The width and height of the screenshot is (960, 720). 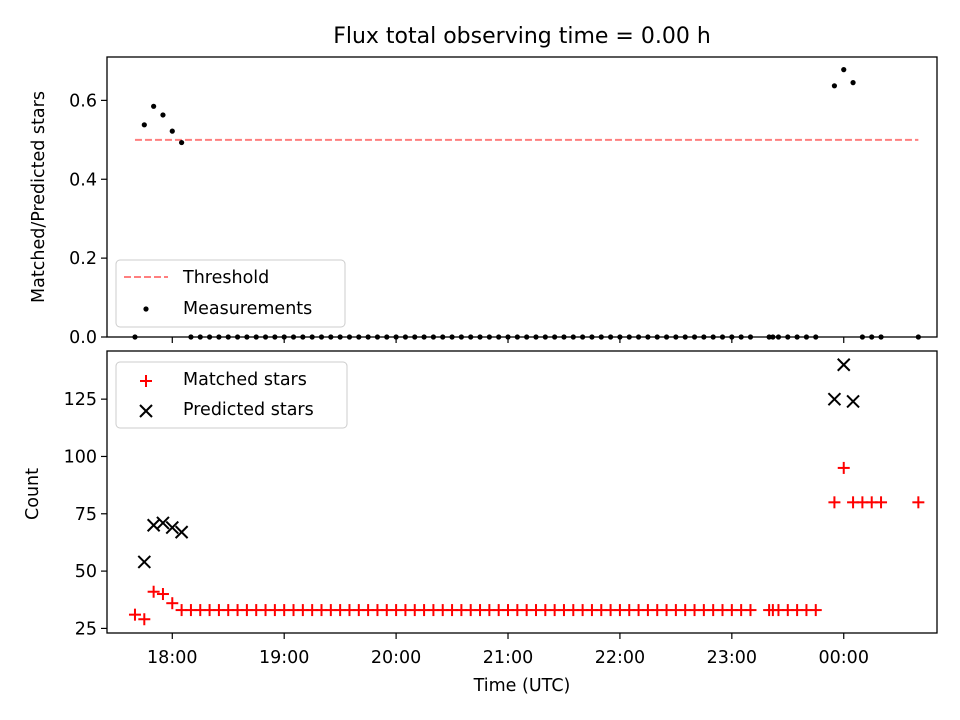 I want to click on top-legend-box, so click(x=230, y=293).